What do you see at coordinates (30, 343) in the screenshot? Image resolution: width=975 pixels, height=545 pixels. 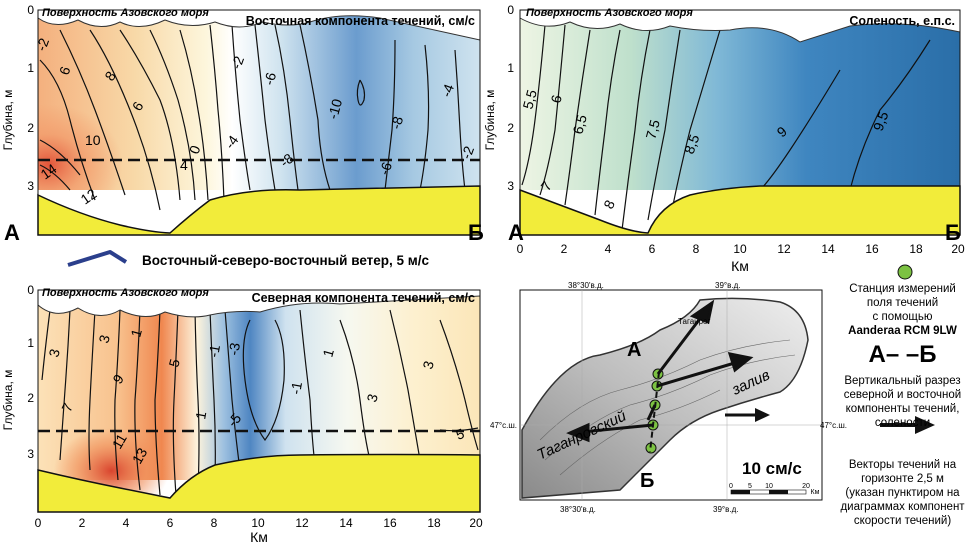 I see `north-ytick: 1` at bounding box center [30, 343].